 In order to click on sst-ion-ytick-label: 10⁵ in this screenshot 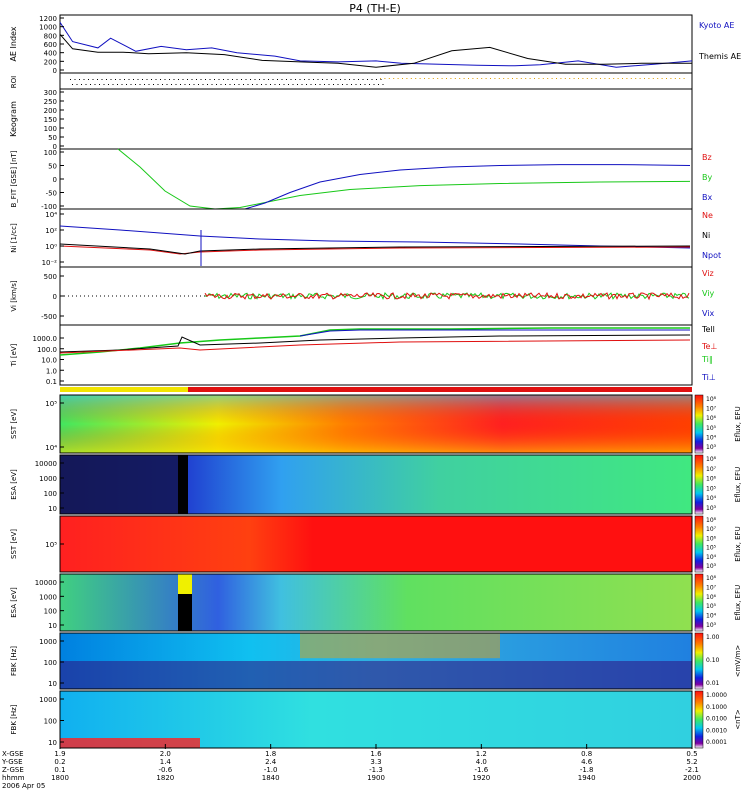, I will do `click(51, 404)`.